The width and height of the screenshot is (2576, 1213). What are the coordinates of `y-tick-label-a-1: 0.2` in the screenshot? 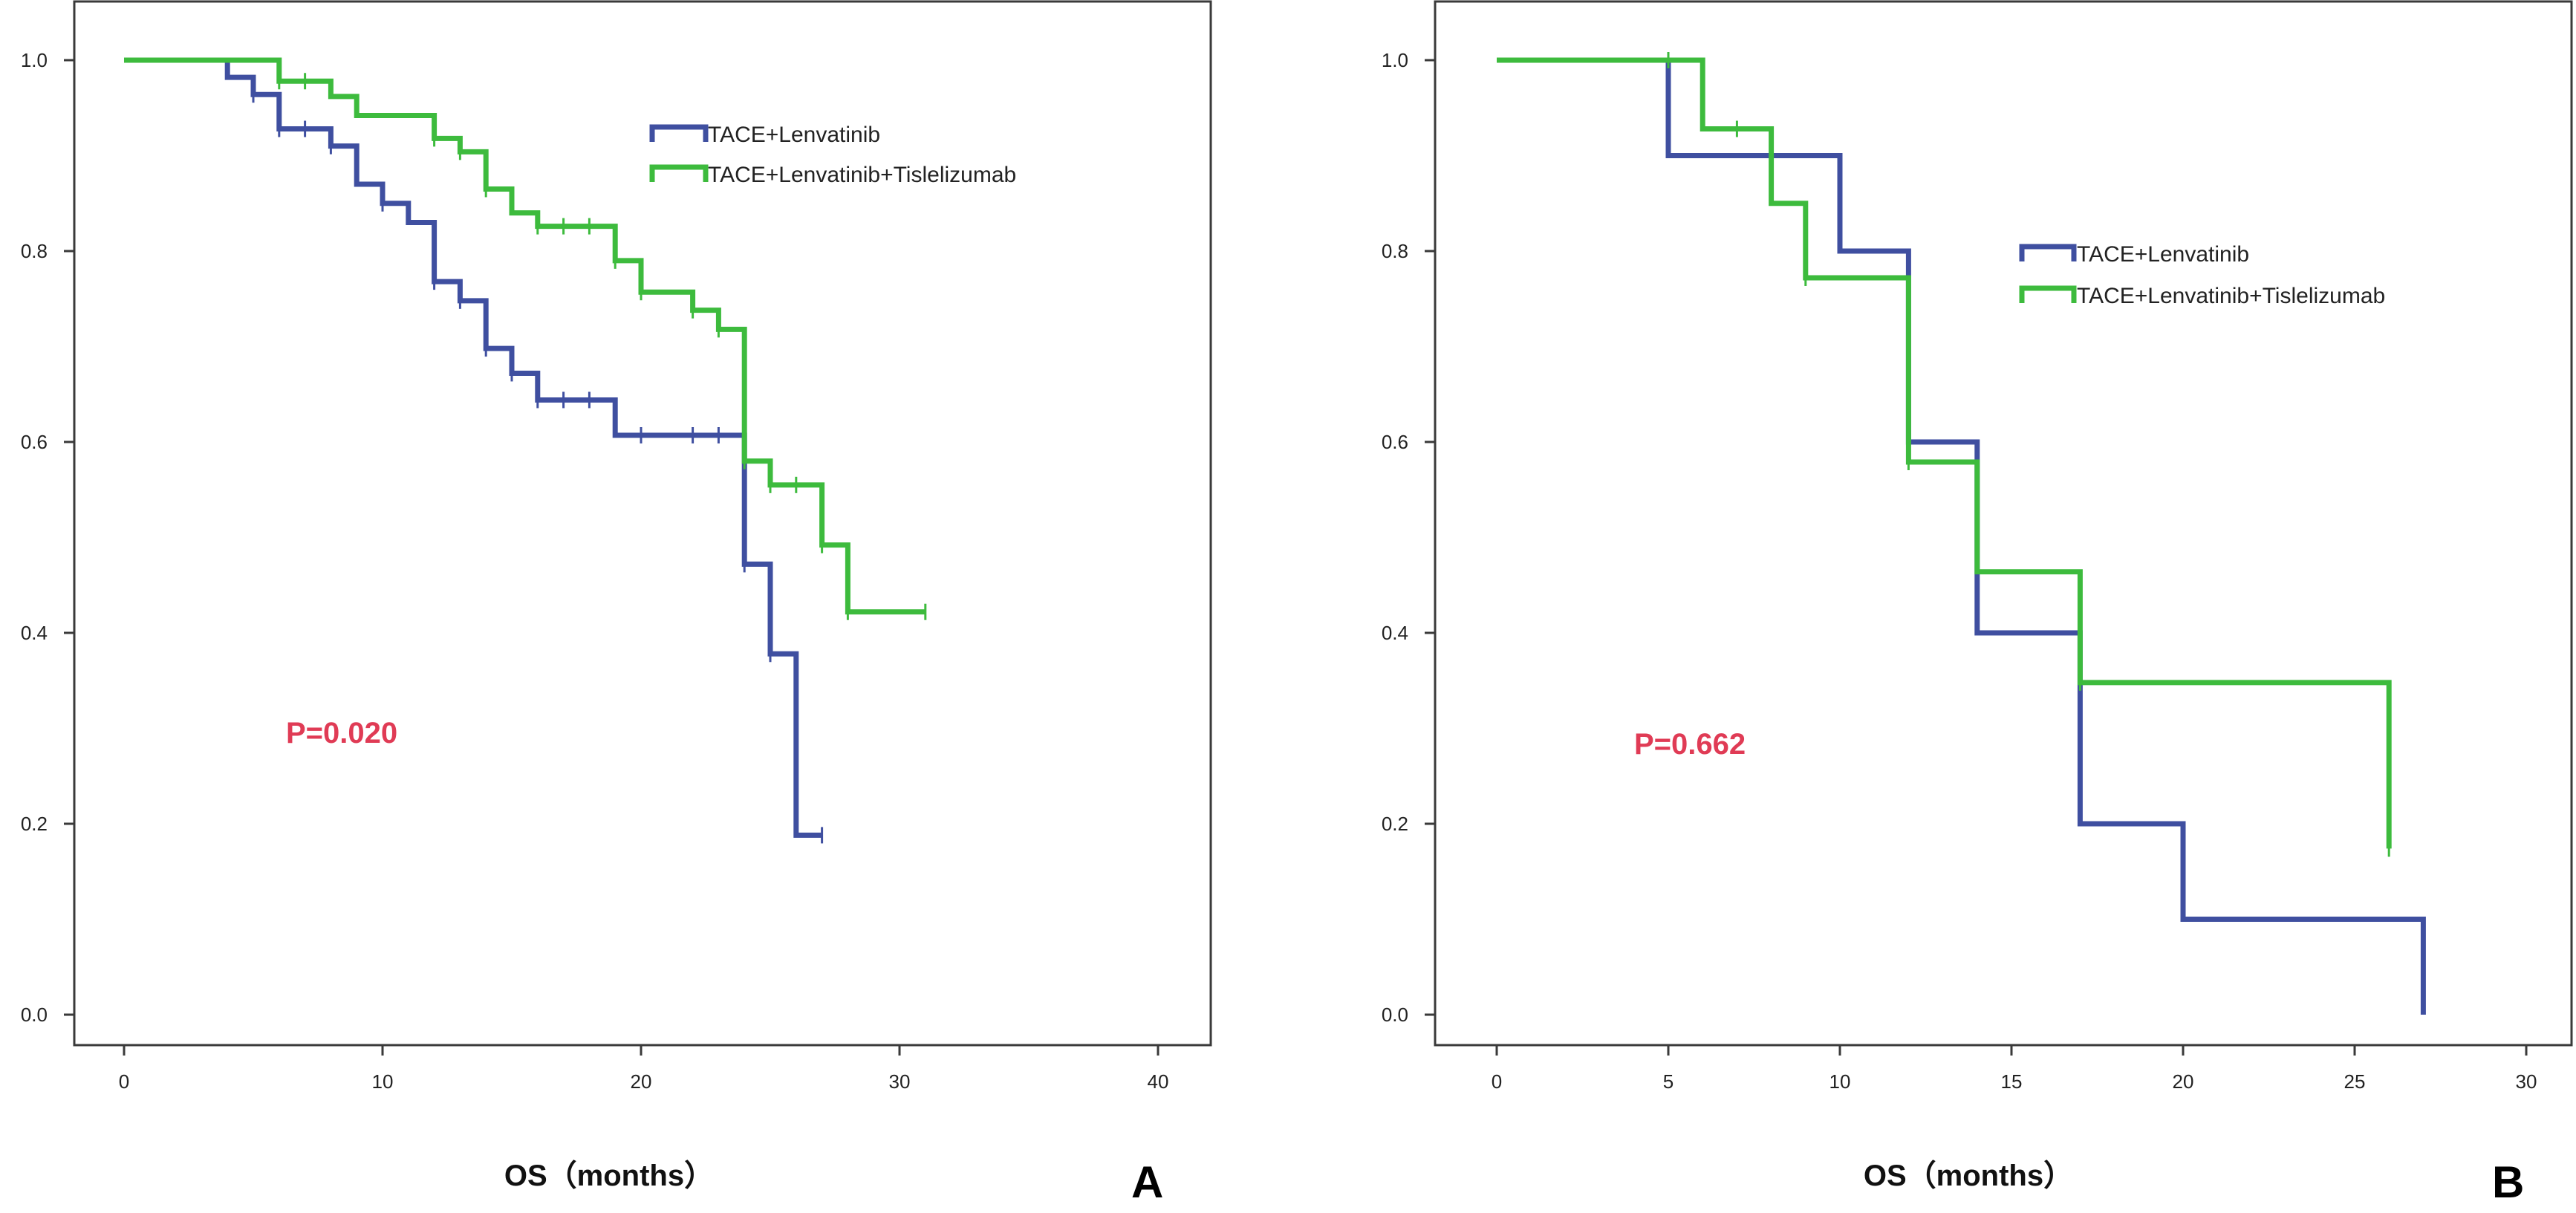 It's located at (34, 824).